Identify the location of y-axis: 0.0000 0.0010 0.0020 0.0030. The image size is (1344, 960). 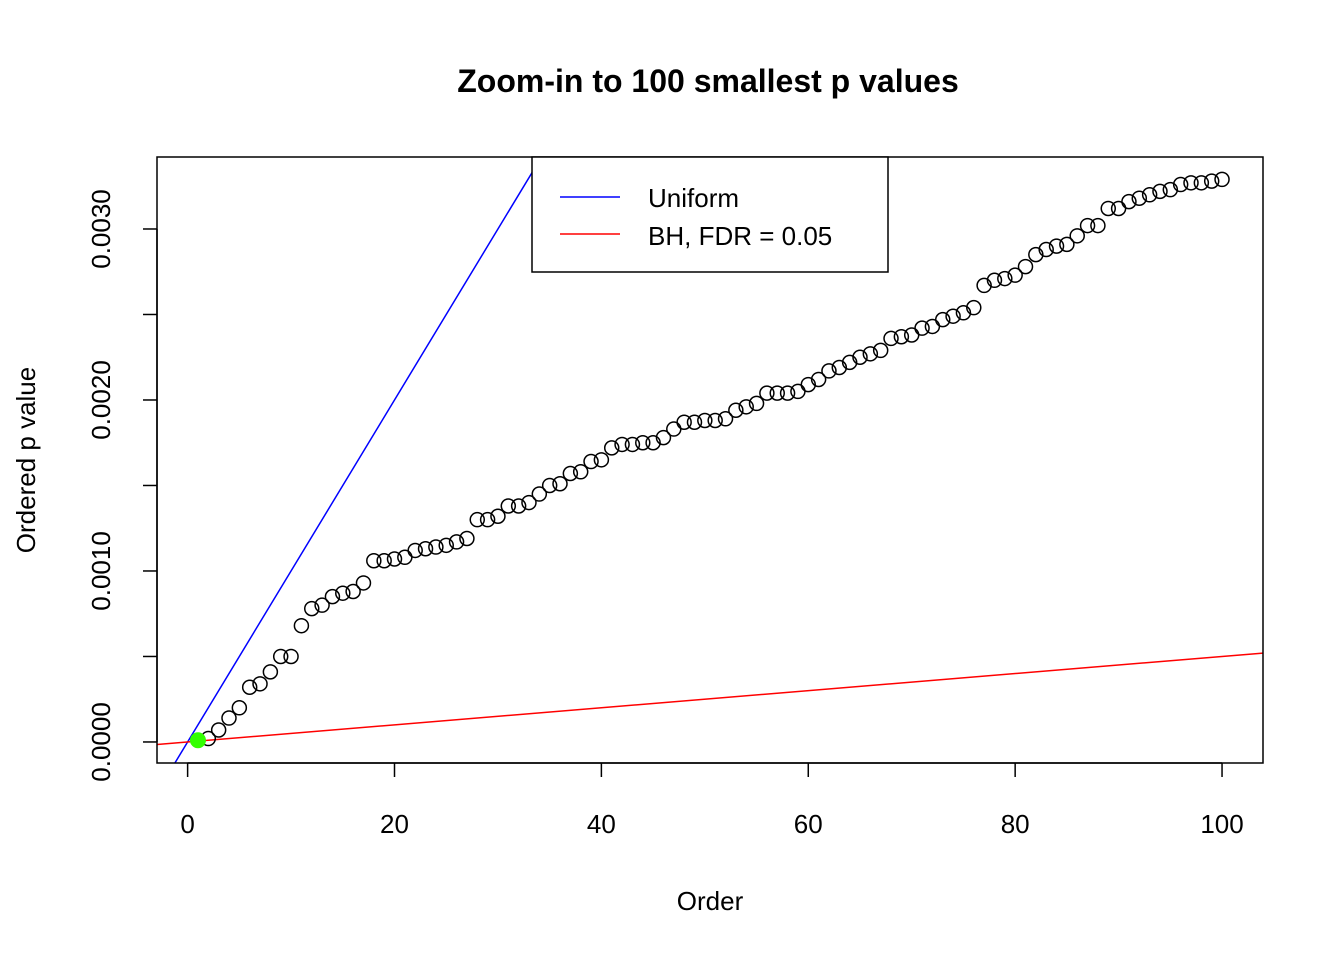
(122, 485).